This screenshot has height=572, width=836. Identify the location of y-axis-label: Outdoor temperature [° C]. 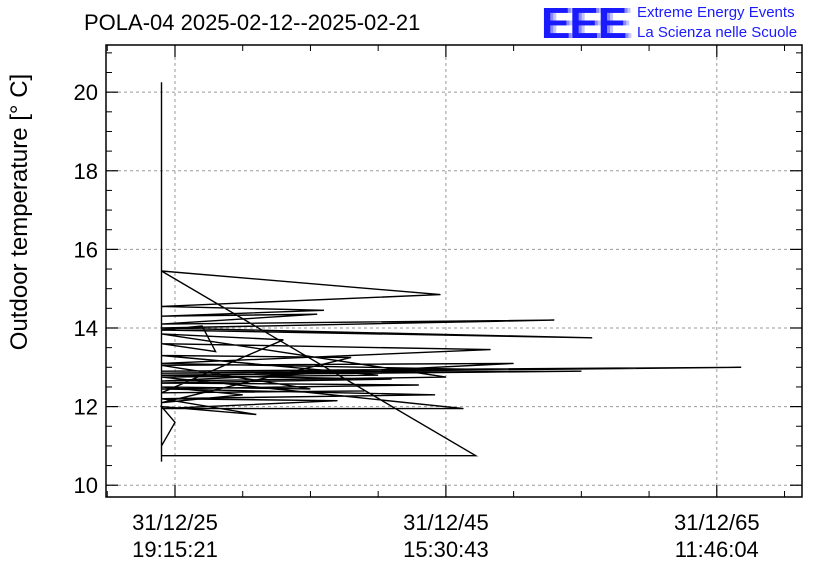
(19, 212).